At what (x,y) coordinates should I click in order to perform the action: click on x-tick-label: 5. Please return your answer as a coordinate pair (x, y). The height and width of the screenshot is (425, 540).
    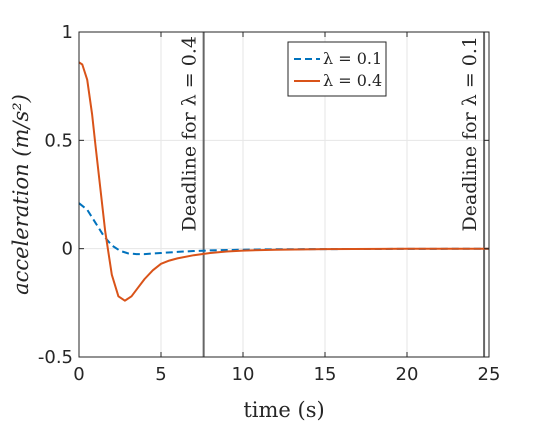
    Looking at the image, I should click on (160, 374).